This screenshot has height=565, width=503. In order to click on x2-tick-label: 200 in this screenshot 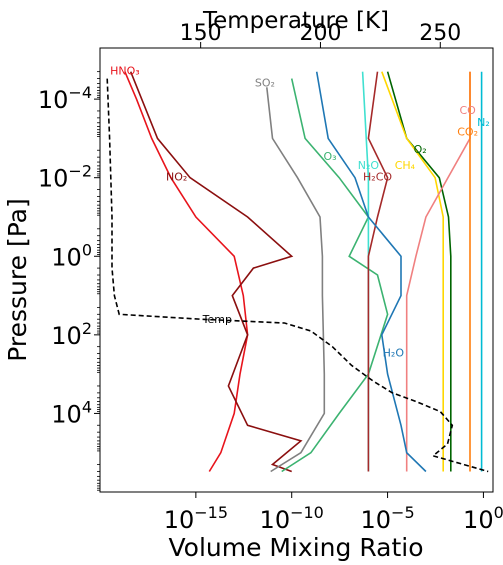, I will do `click(320, 33)`.